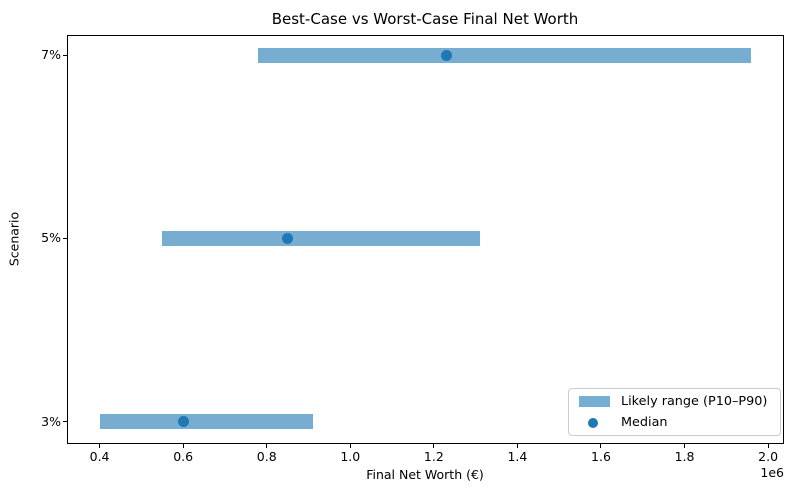  Describe the element at coordinates (51, 55) in the screenshot. I see `y-tick-label: 7%` at that location.